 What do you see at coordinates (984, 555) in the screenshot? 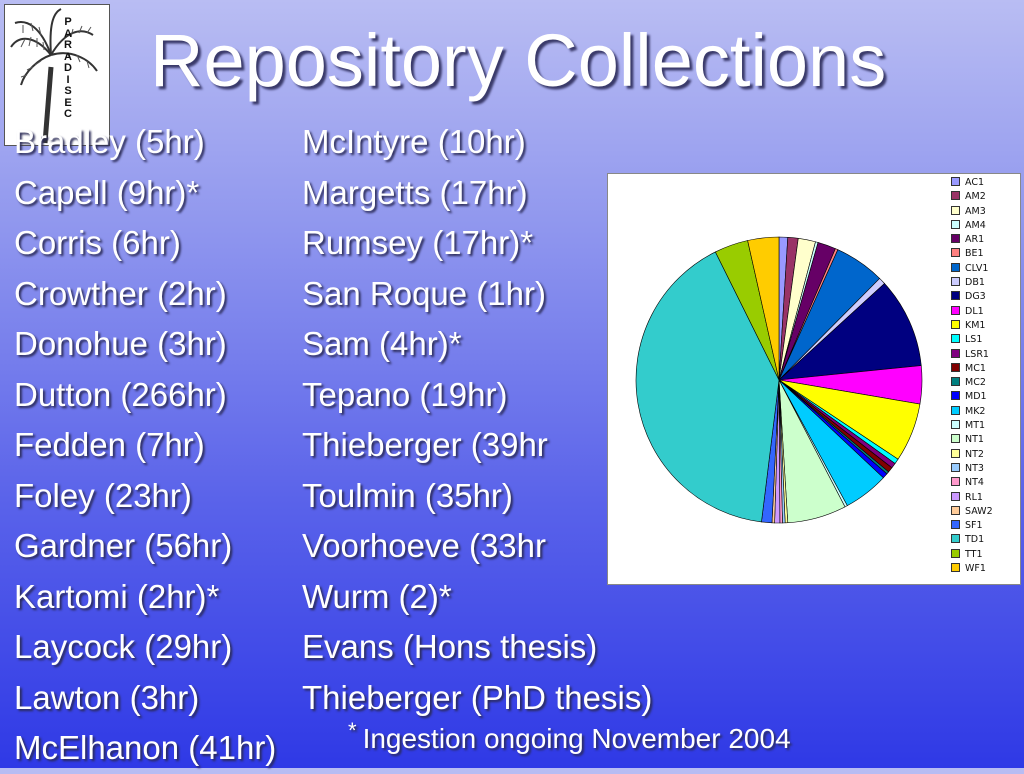
I see `legend-item: TT1` at bounding box center [984, 555].